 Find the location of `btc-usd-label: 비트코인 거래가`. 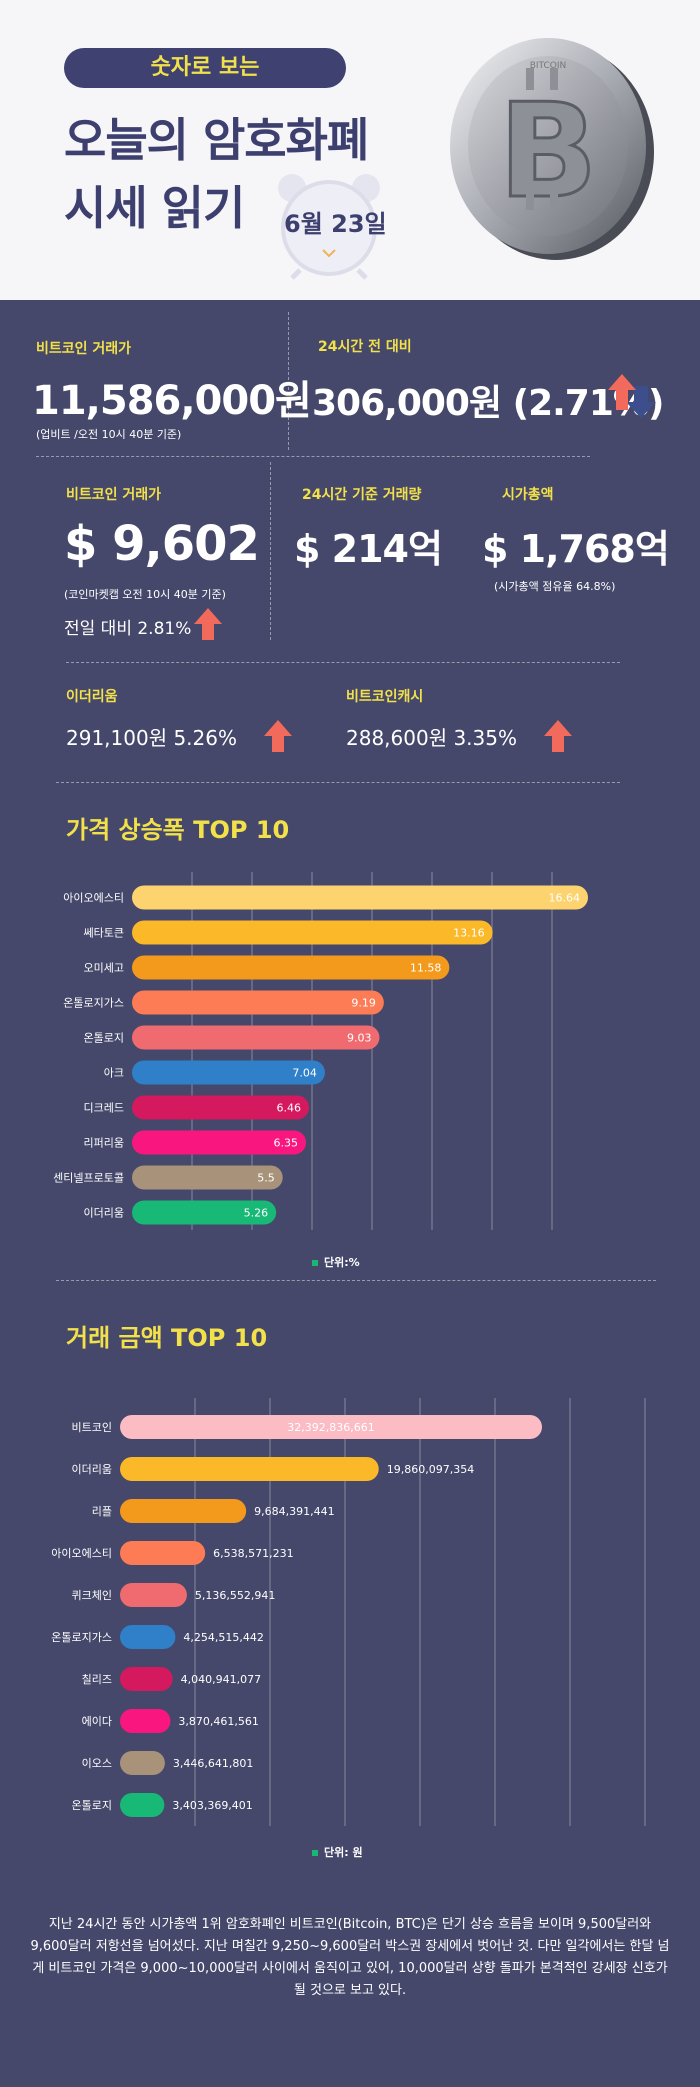

btc-usd-label: 비트코인 거래가 is located at coordinates (114, 495).